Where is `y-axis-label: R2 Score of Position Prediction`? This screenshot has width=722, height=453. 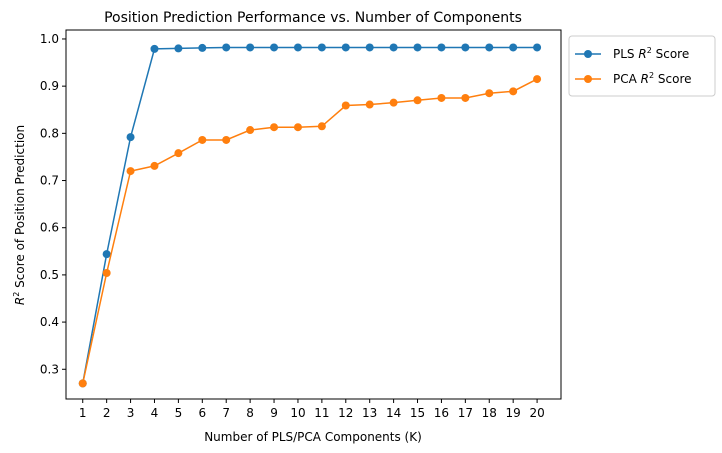
y-axis-label: R2 Score of Position Prediction is located at coordinates (19, 215).